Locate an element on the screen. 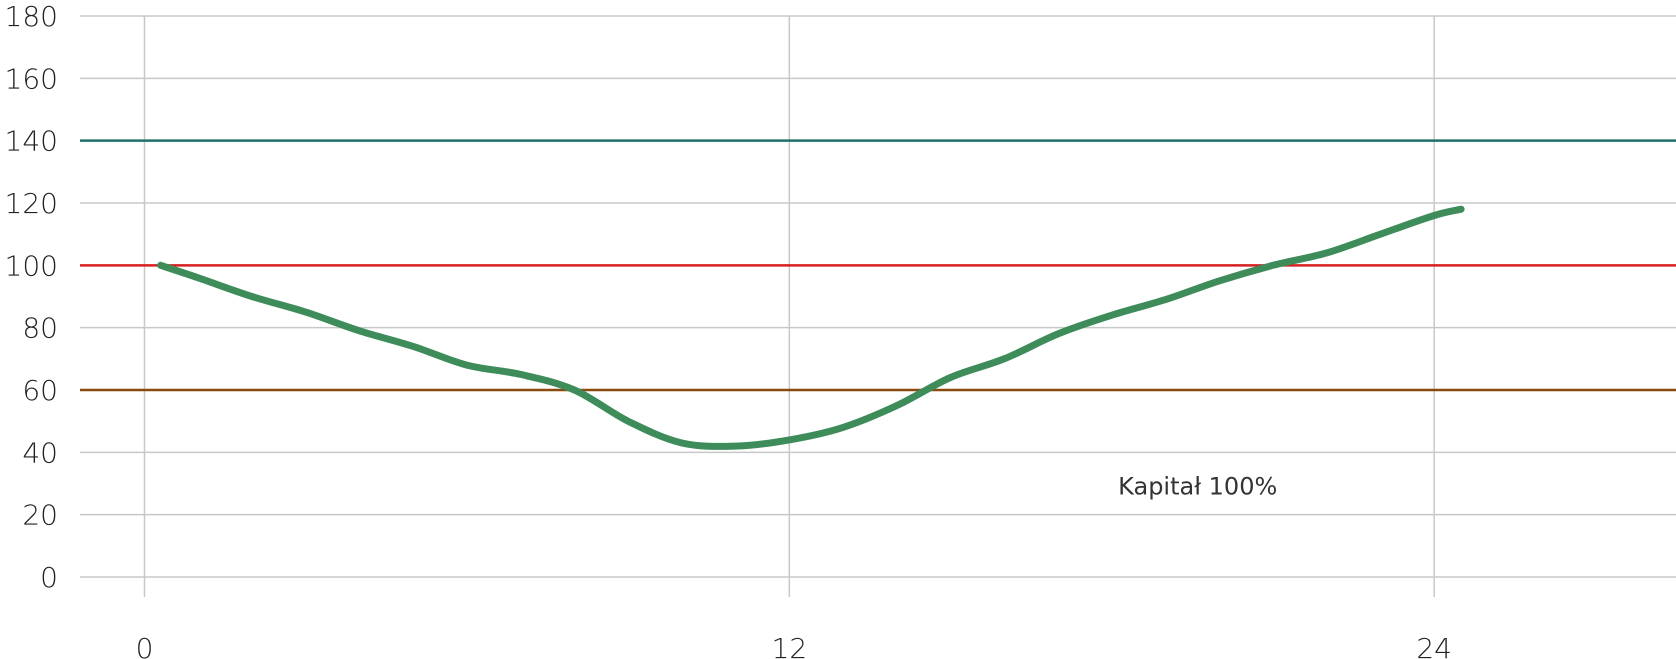 This screenshot has height=659, width=1676. y-tick-label-180: 180 is located at coordinates (31, 16).